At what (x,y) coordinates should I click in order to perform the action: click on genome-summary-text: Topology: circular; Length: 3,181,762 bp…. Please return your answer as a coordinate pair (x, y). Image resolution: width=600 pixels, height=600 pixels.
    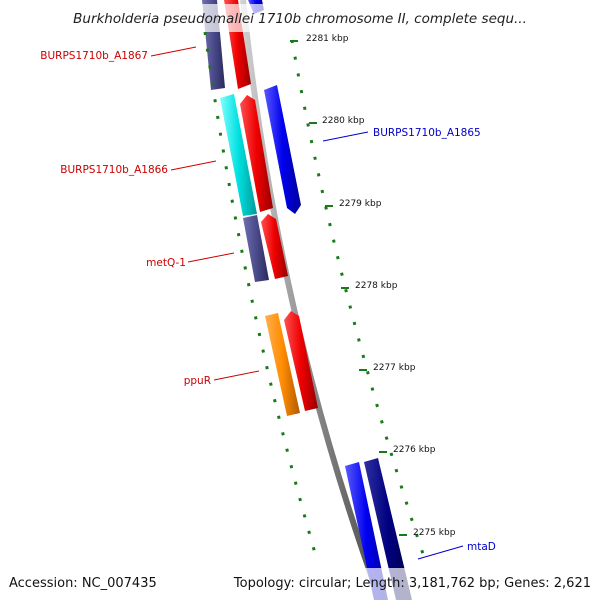
    Looking at the image, I should click on (412, 583).